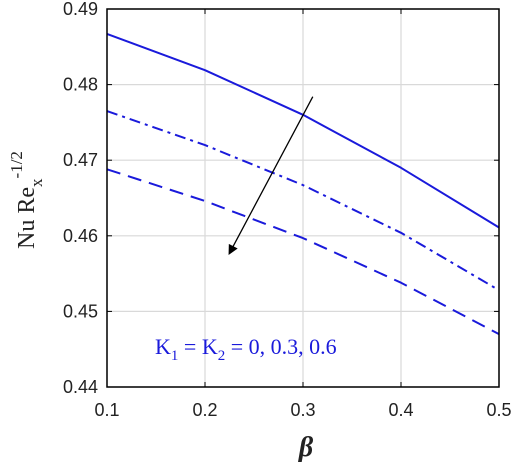  Describe the element at coordinates (306, 447) in the screenshot. I see `x-axis-label: β` at that location.